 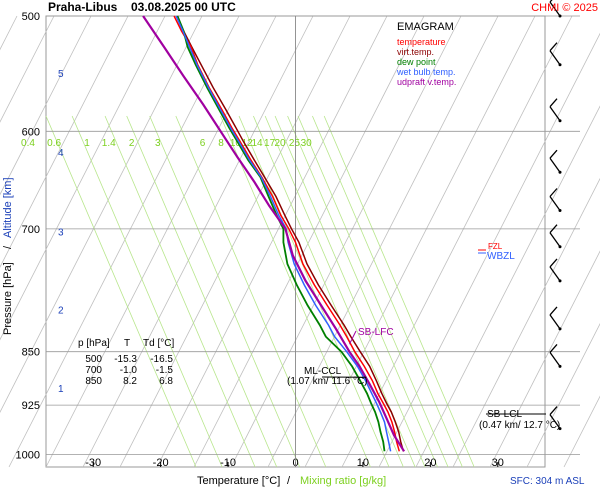 I want to click on mixing-ratio-label: 17, so click(x=270, y=143).